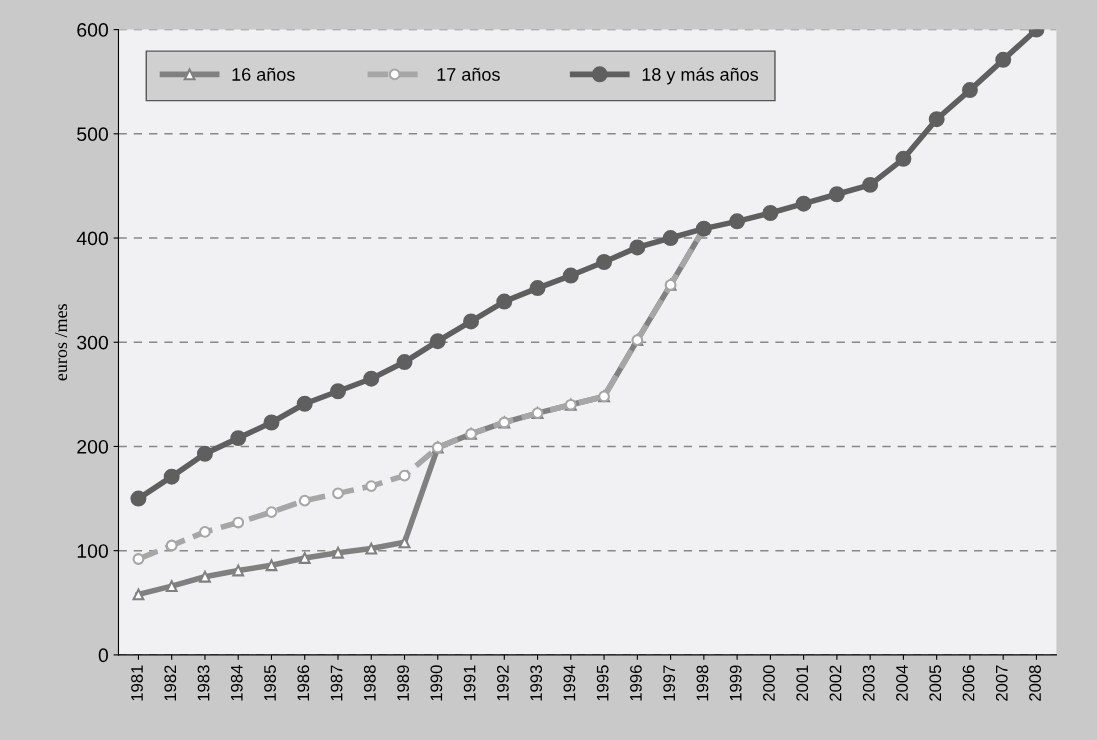 This screenshot has width=1097, height=740. I want to click on y-tick-label: 400, so click(92, 238).